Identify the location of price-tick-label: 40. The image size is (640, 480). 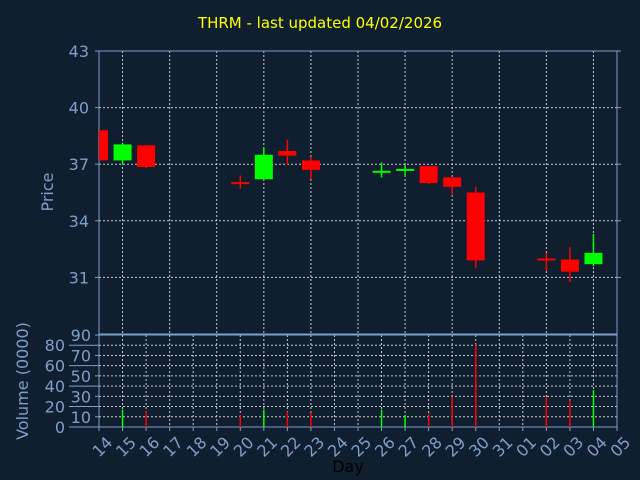
(79, 108).